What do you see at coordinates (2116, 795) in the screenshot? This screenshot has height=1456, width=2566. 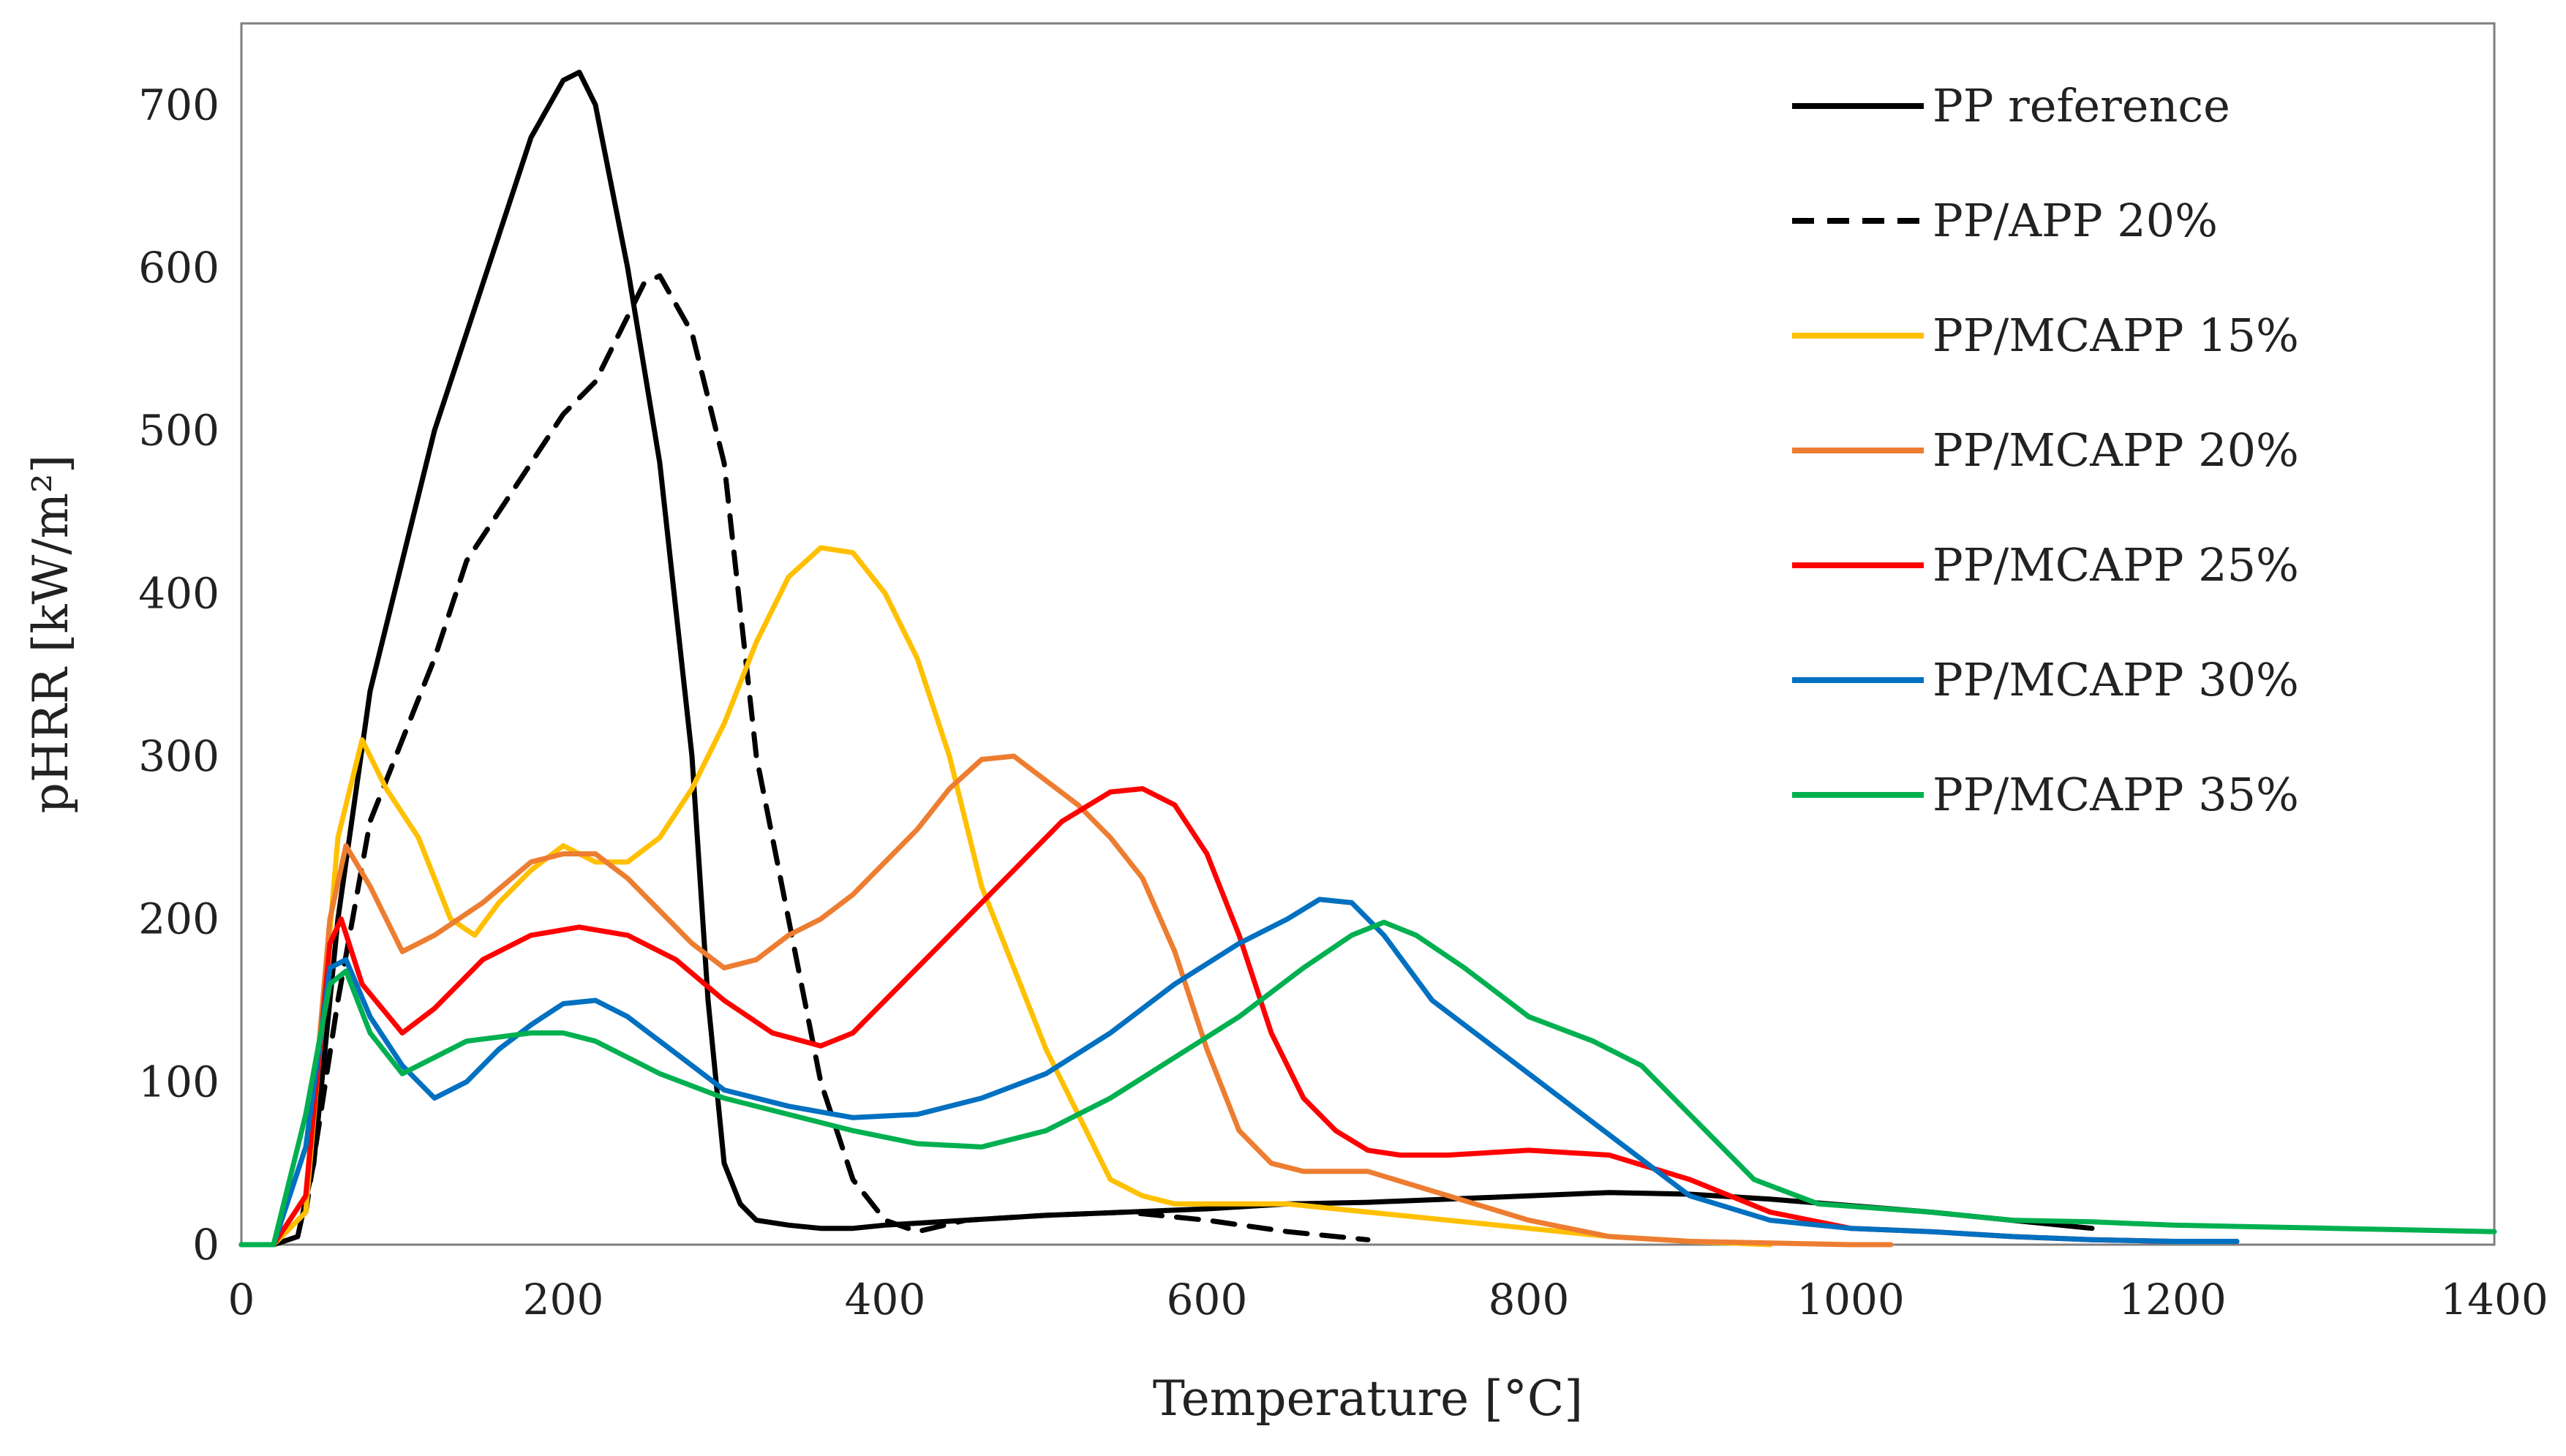 I see `legend-label-7: PP/MCAPP 35%` at bounding box center [2116, 795].